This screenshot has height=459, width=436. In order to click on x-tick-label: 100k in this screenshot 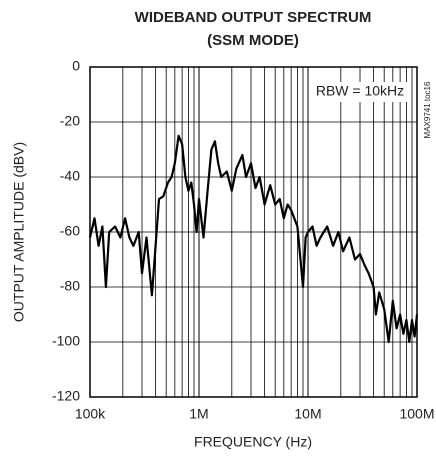, I will do `click(90, 414)`.